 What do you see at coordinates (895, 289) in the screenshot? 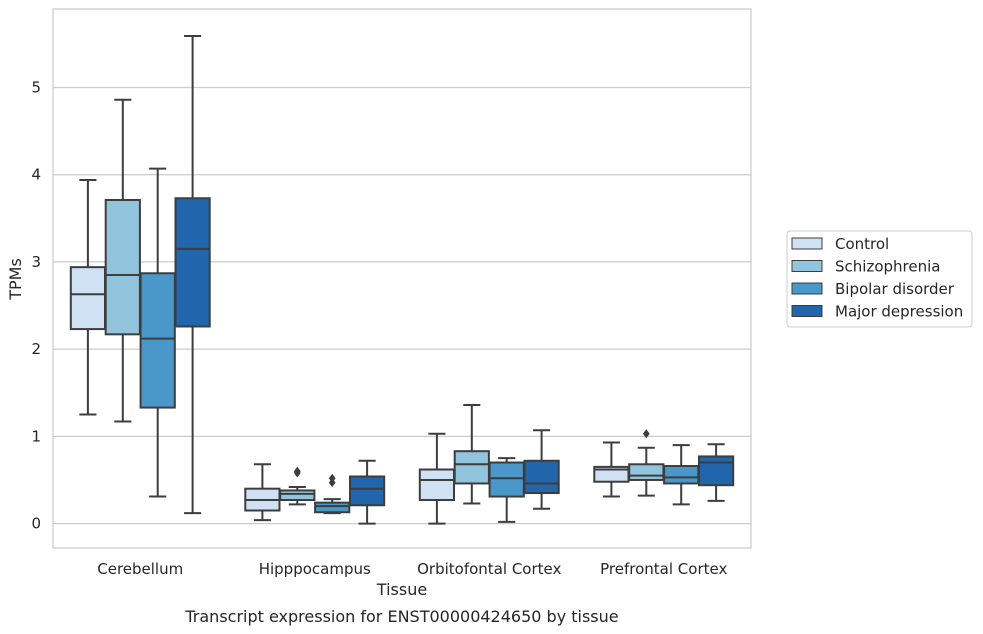
I see `legend-label: Bipolar disorder` at bounding box center [895, 289].